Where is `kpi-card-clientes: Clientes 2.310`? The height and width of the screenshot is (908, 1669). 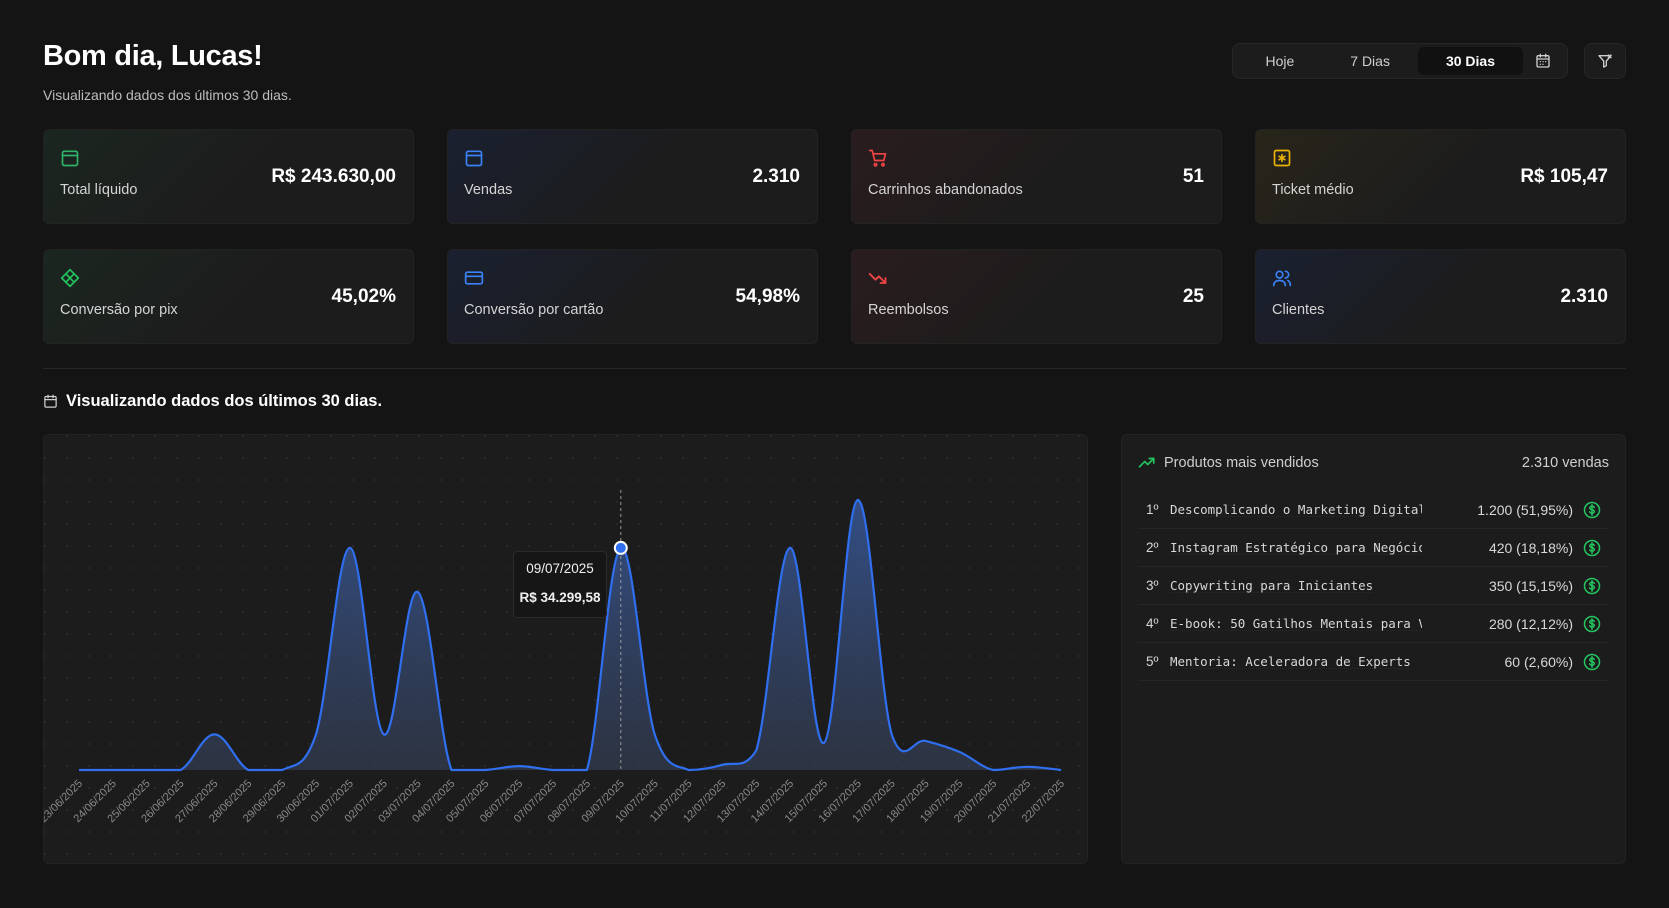
kpi-card-clientes: Clientes 2.310 is located at coordinates (1440, 296).